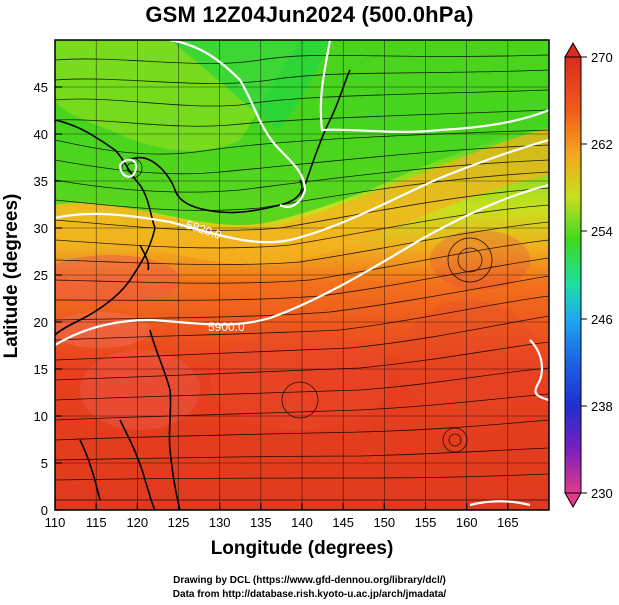 The image size is (619, 605). I want to click on colorbar-label: 262, so click(602, 144).